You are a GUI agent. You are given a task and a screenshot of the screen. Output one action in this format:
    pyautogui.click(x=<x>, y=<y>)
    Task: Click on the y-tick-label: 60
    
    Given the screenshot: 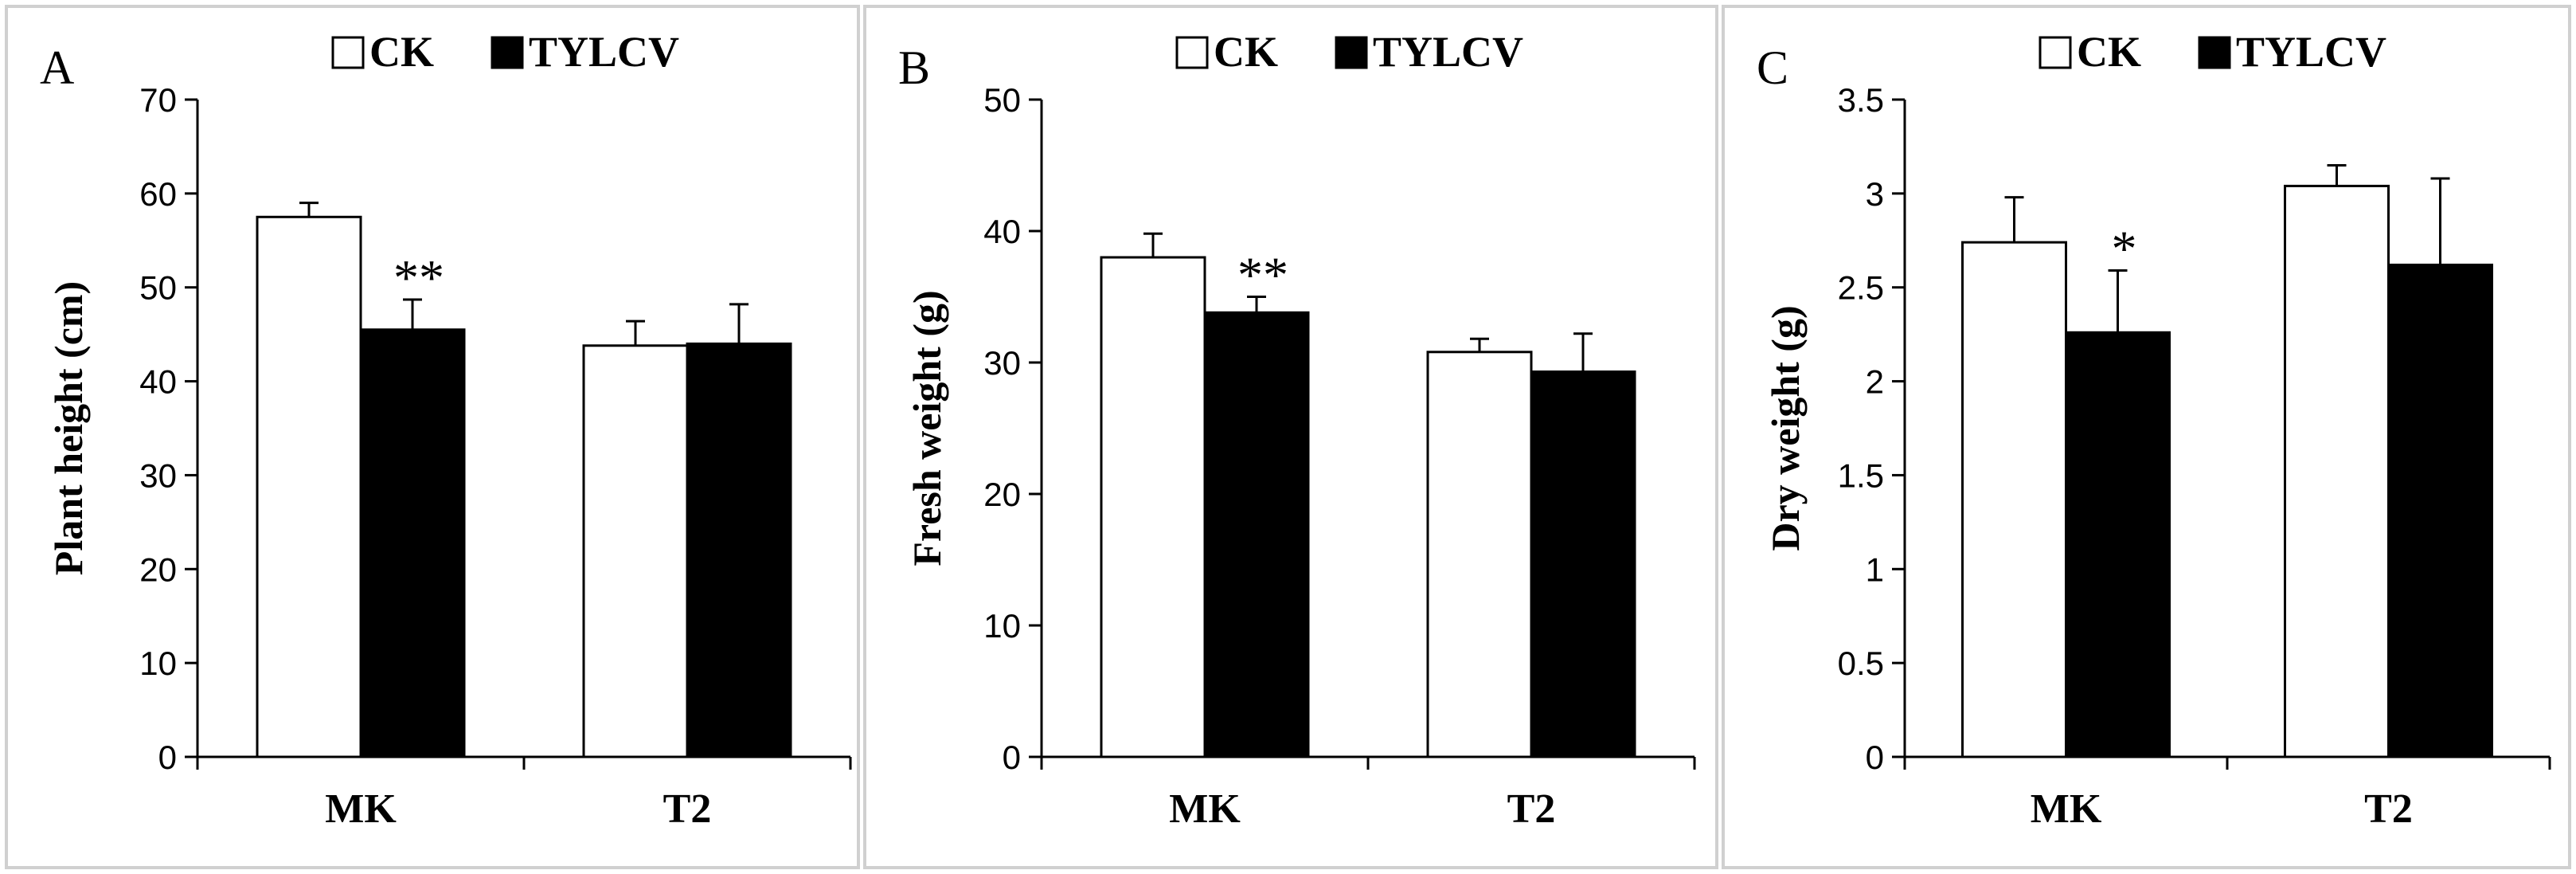 What is the action you would take?
    pyautogui.click(x=158, y=194)
    